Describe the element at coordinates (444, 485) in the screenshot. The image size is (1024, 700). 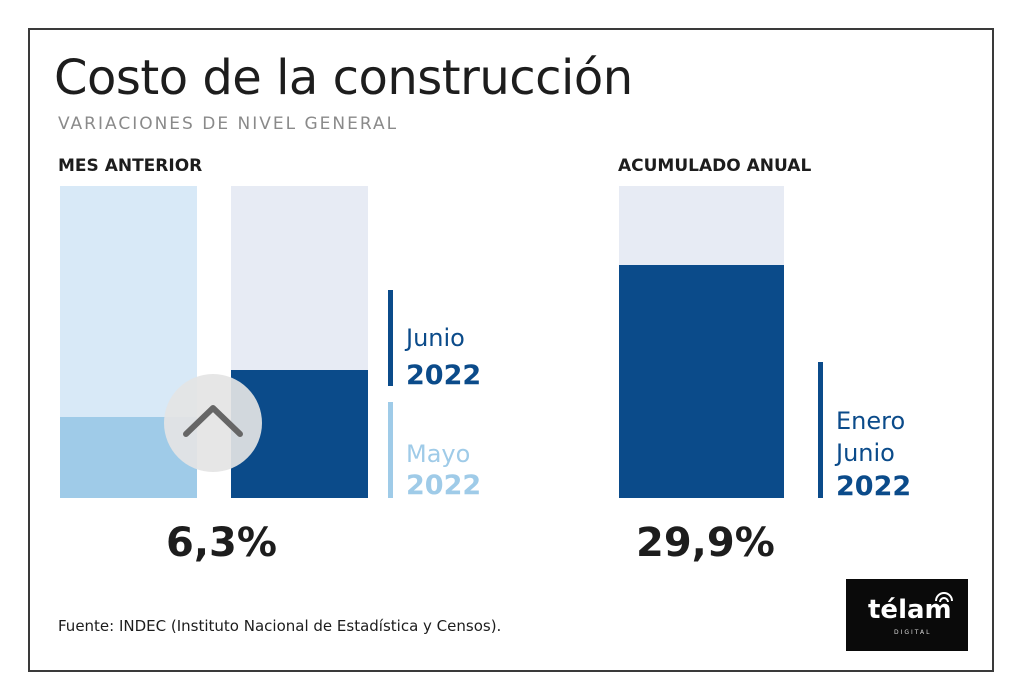
I see `legend-year-mayo: 2022` at that location.